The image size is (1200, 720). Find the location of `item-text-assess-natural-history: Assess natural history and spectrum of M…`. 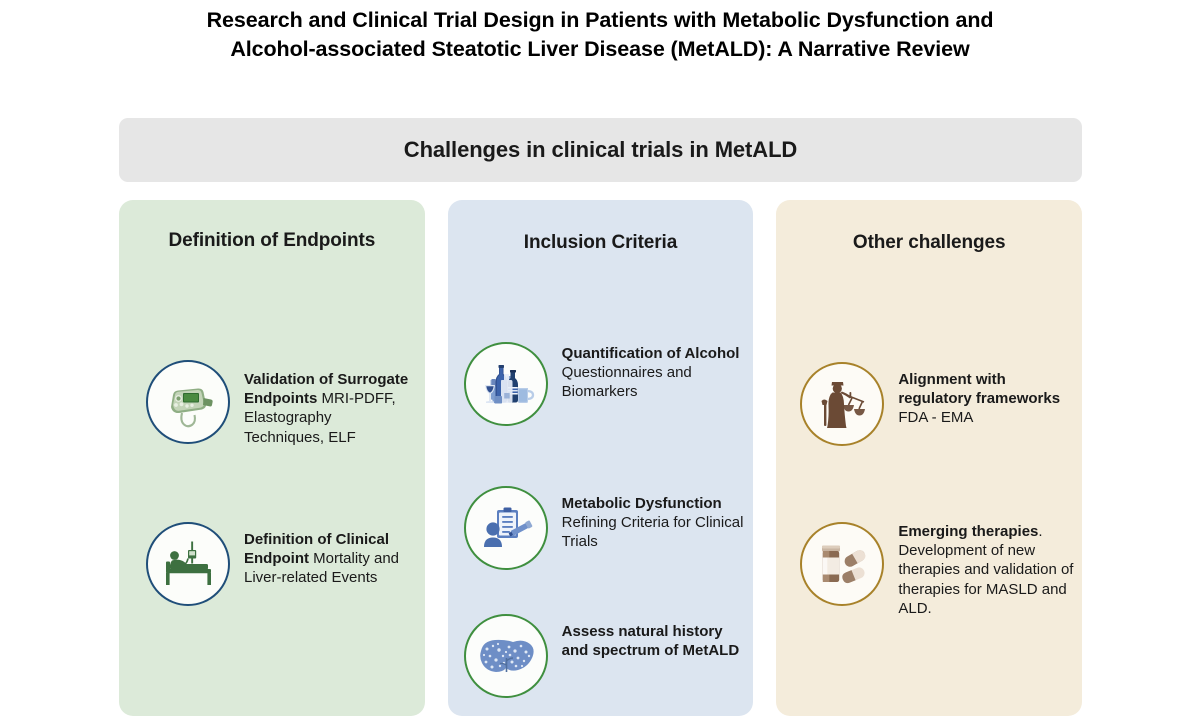

item-text-assess-natural-history: Assess natural history and spectrum of M… is located at coordinates (653, 637).